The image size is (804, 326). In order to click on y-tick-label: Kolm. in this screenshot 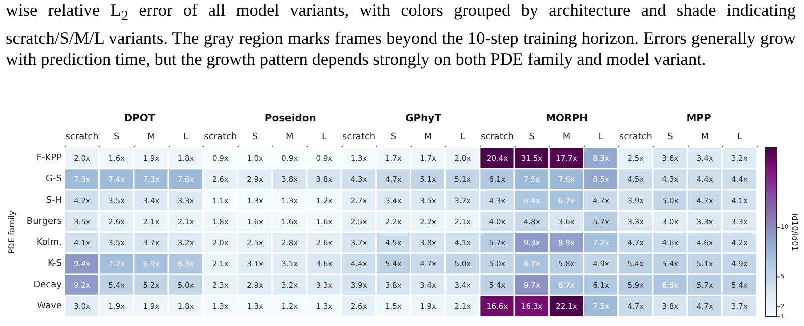, I will do `click(49, 243)`.